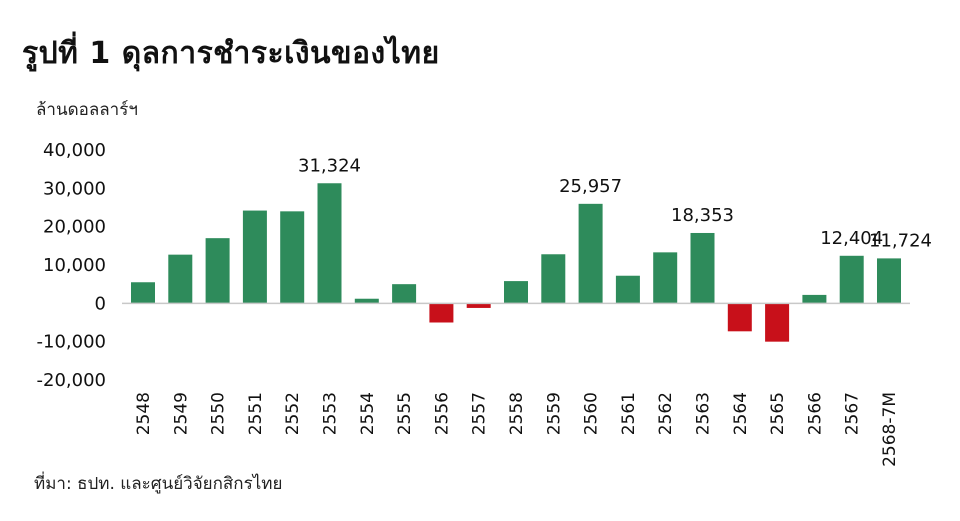  What do you see at coordinates (74, 188) in the screenshot?
I see `y-tick-label: 30,000` at bounding box center [74, 188].